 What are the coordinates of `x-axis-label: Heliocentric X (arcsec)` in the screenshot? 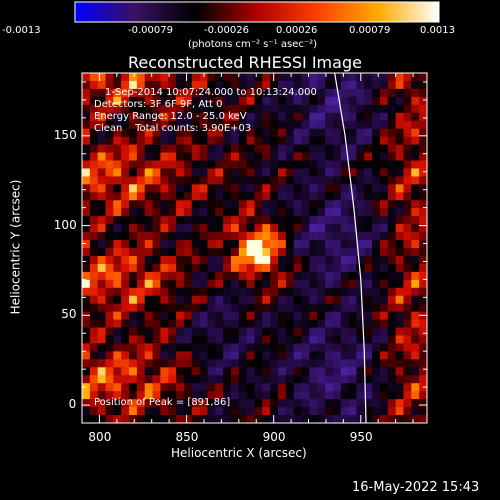 It's located at (239, 453).